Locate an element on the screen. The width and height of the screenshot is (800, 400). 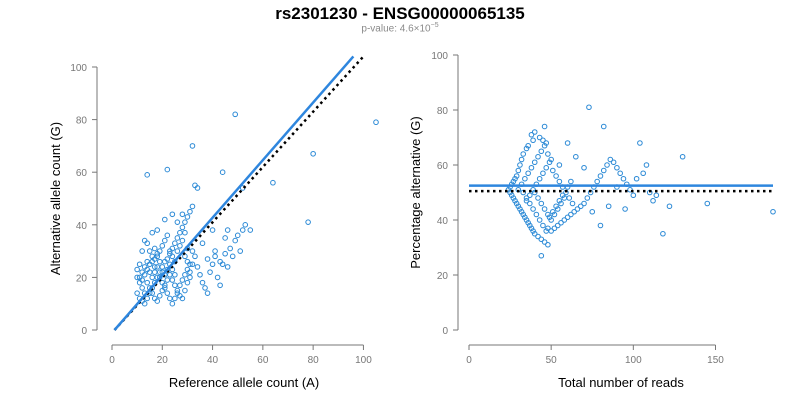
p-value-exponent: −5 is located at coordinates (434, 25).